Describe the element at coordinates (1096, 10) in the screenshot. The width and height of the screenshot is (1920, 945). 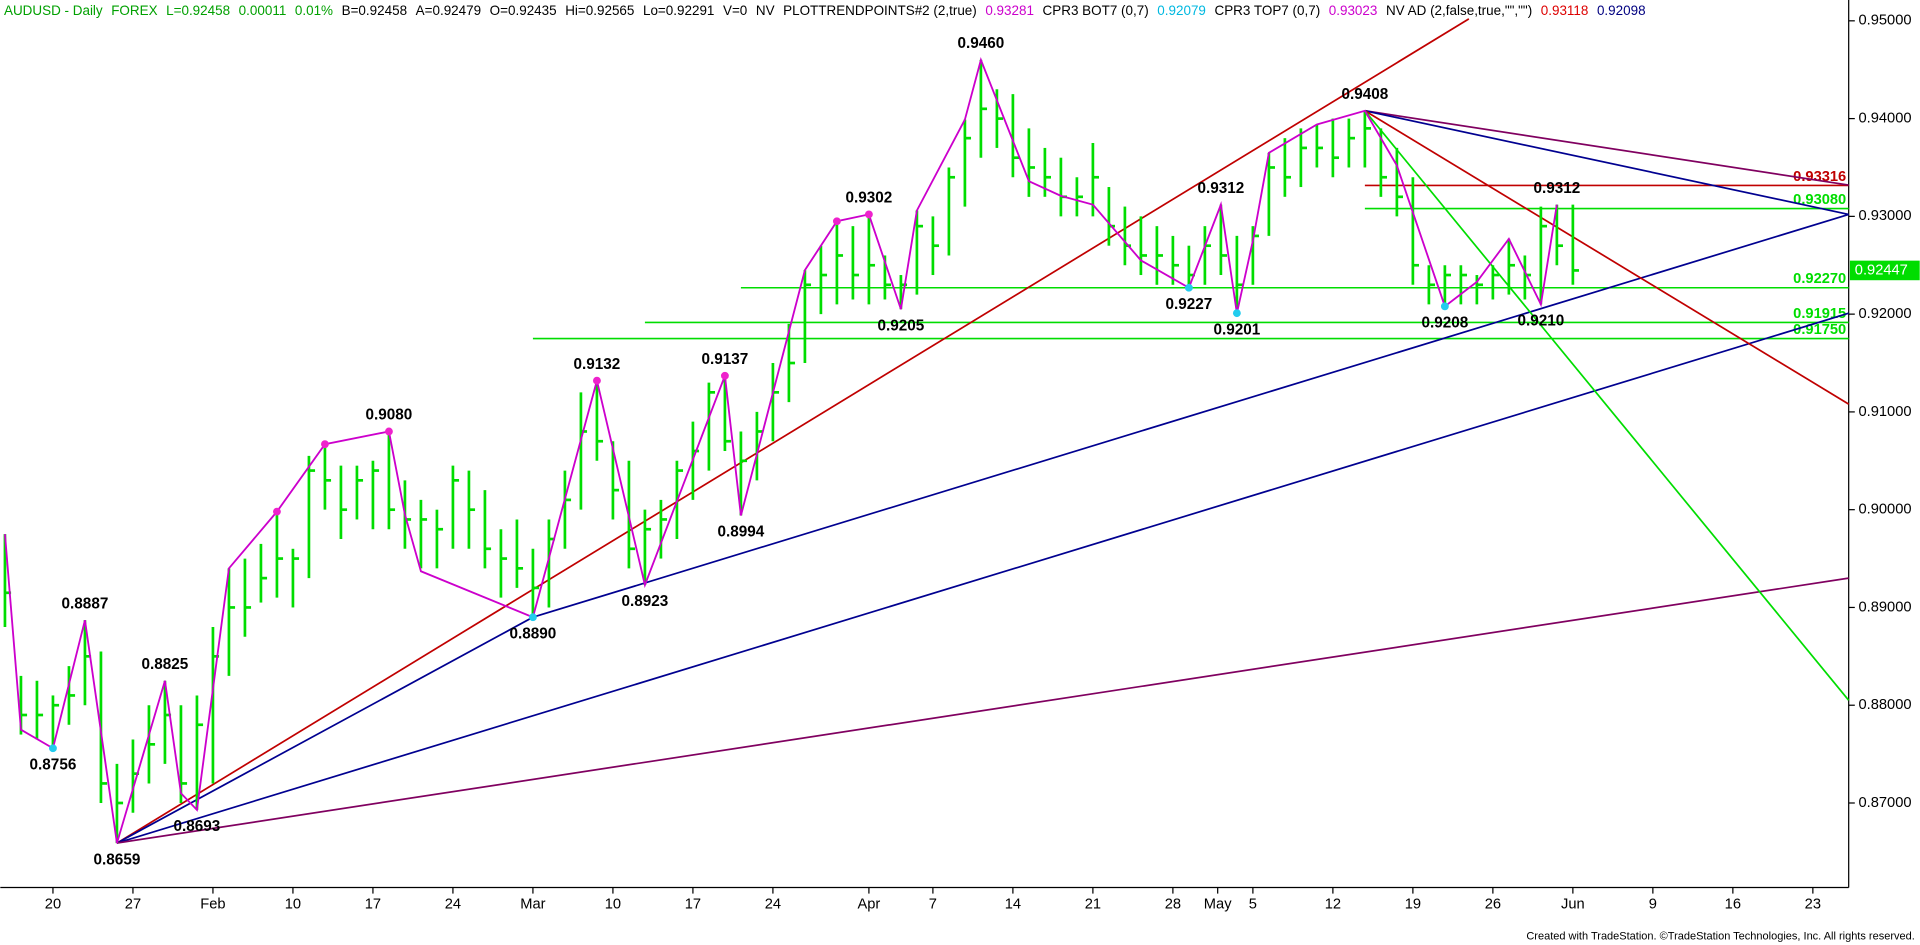
I see `header-segment: CPR3 BOT7 (0,7)` at that location.